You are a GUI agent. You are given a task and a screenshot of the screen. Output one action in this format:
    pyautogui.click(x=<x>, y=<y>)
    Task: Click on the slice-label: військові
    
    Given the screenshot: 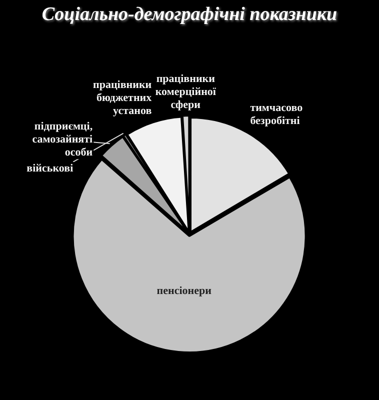 What is the action you would take?
    pyautogui.click(x=50, y=168)
    